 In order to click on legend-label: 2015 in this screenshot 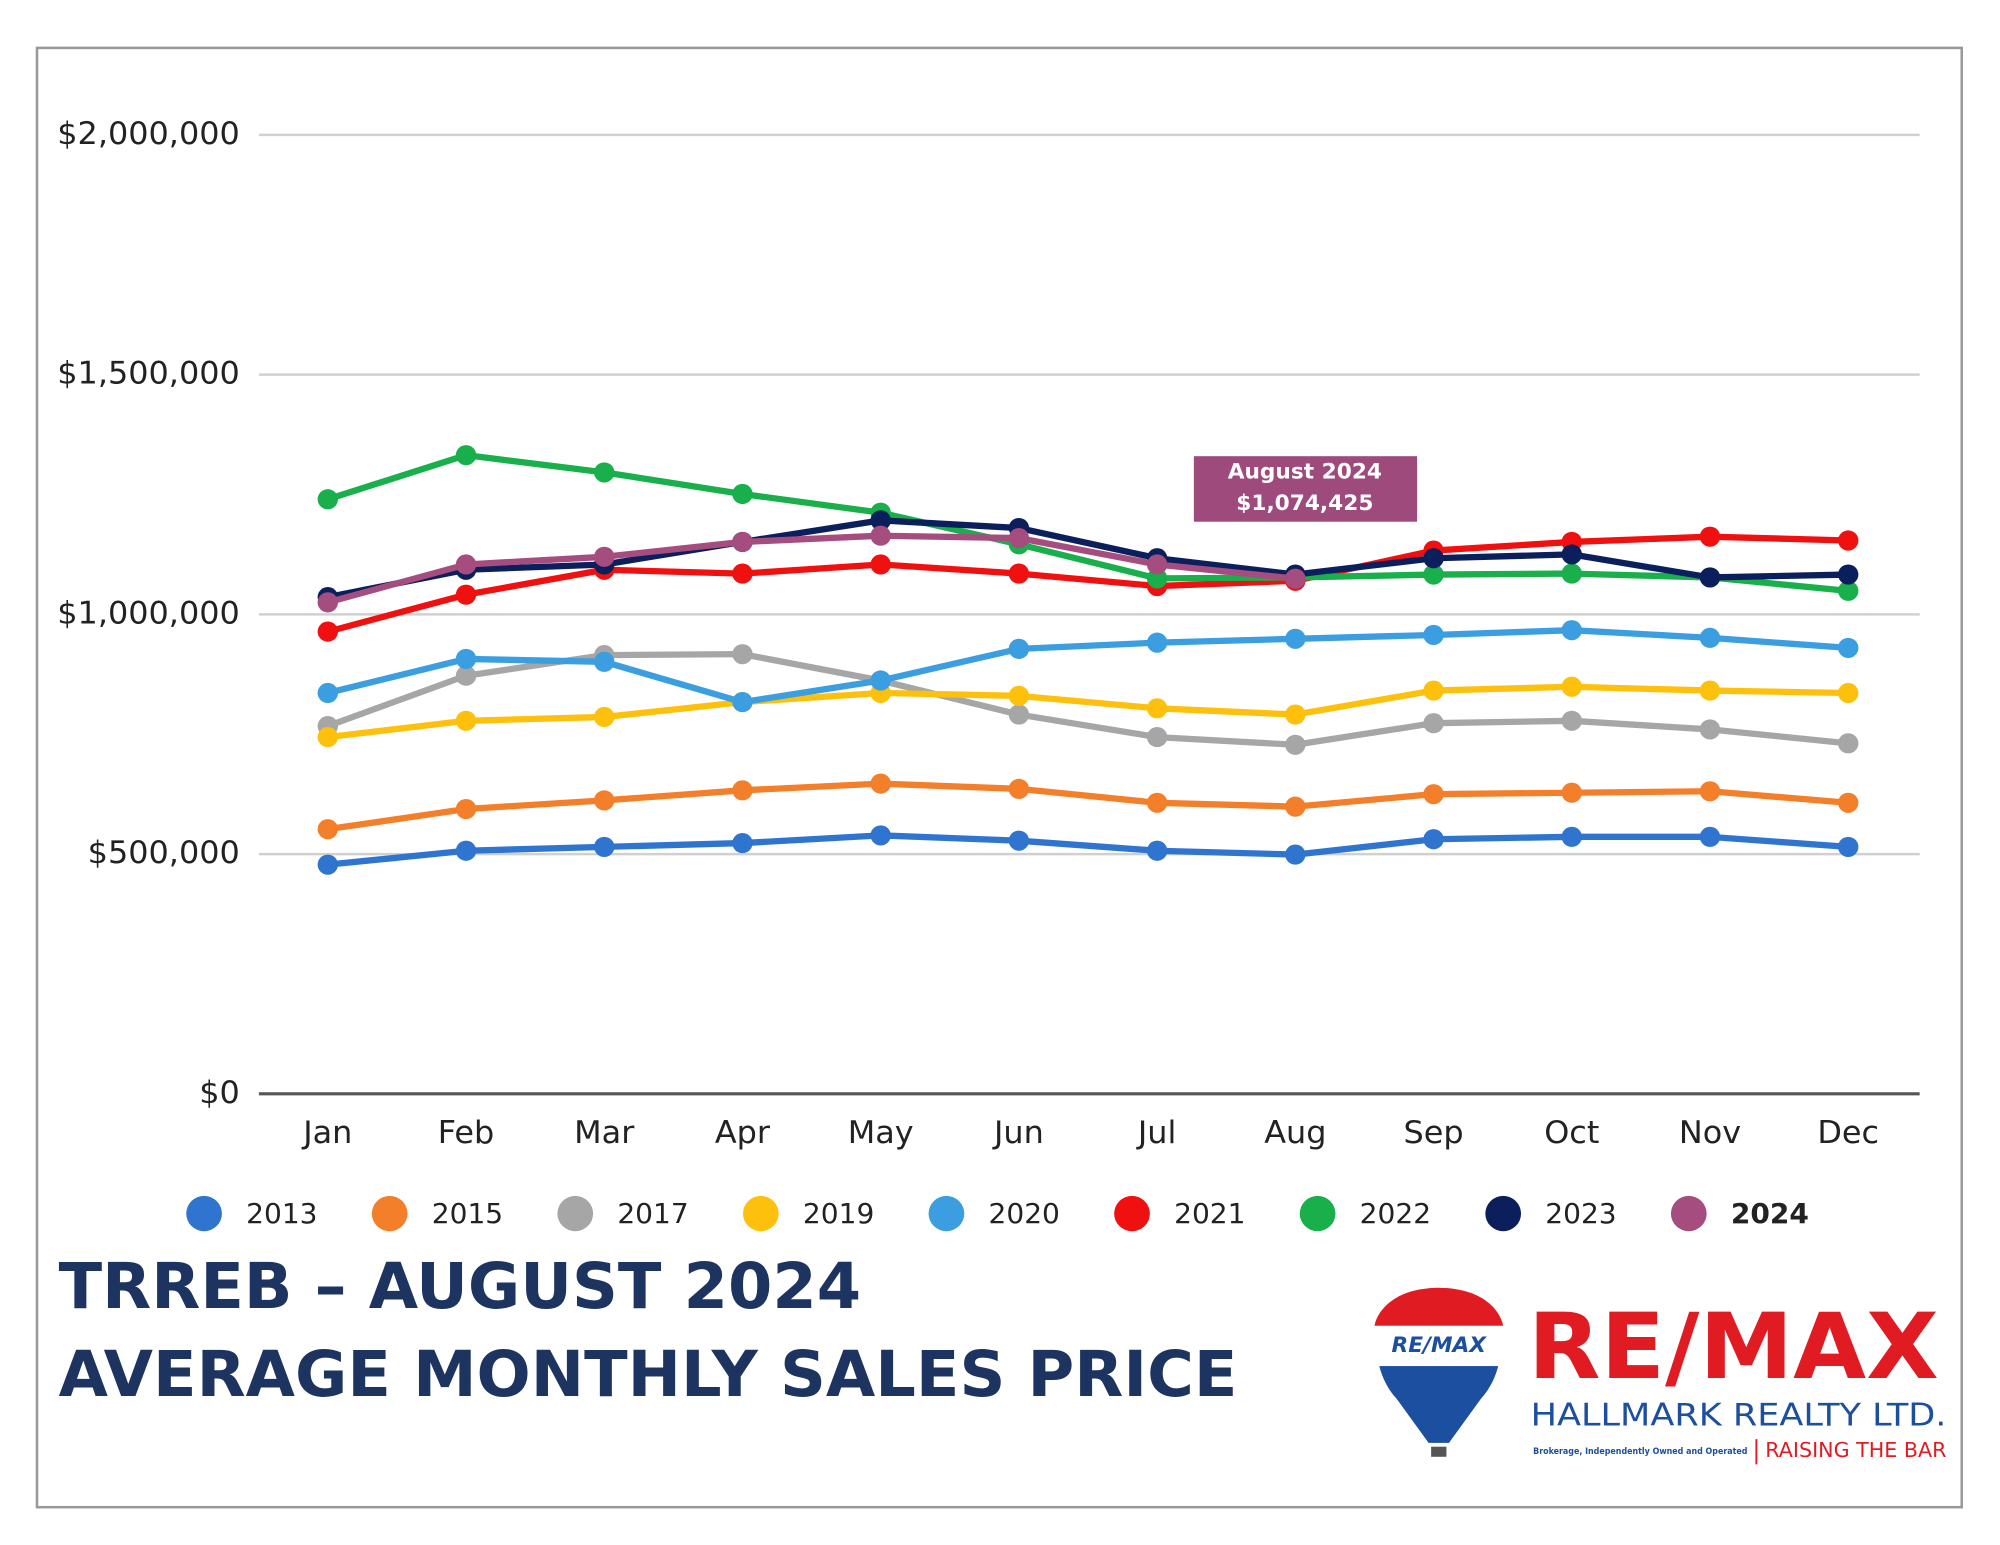, I will do `click(467, 1213)`.